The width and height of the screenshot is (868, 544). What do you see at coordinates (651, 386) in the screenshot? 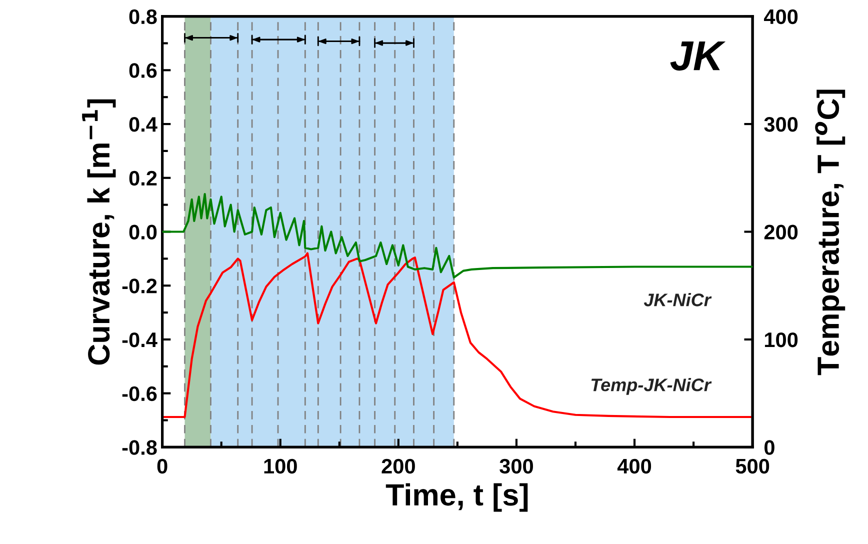
I see `series-label: Temp-JK-NiCr` at bounding box center [651, 386].